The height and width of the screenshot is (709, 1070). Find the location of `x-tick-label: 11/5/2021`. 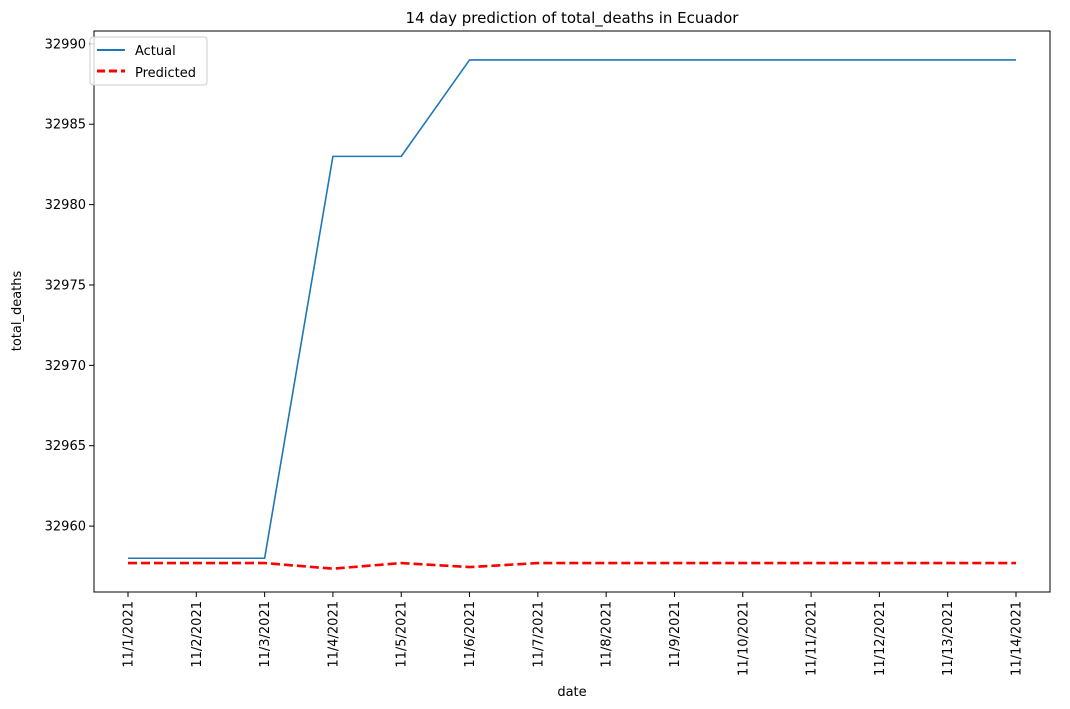

x-tick-label: 11/5/2021 is located at coordinates (402, 634).